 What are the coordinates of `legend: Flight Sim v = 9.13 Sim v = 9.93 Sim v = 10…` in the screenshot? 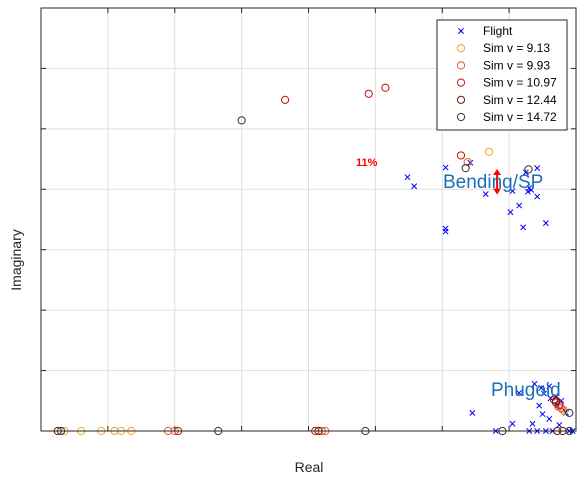 It's located at (502, 75).